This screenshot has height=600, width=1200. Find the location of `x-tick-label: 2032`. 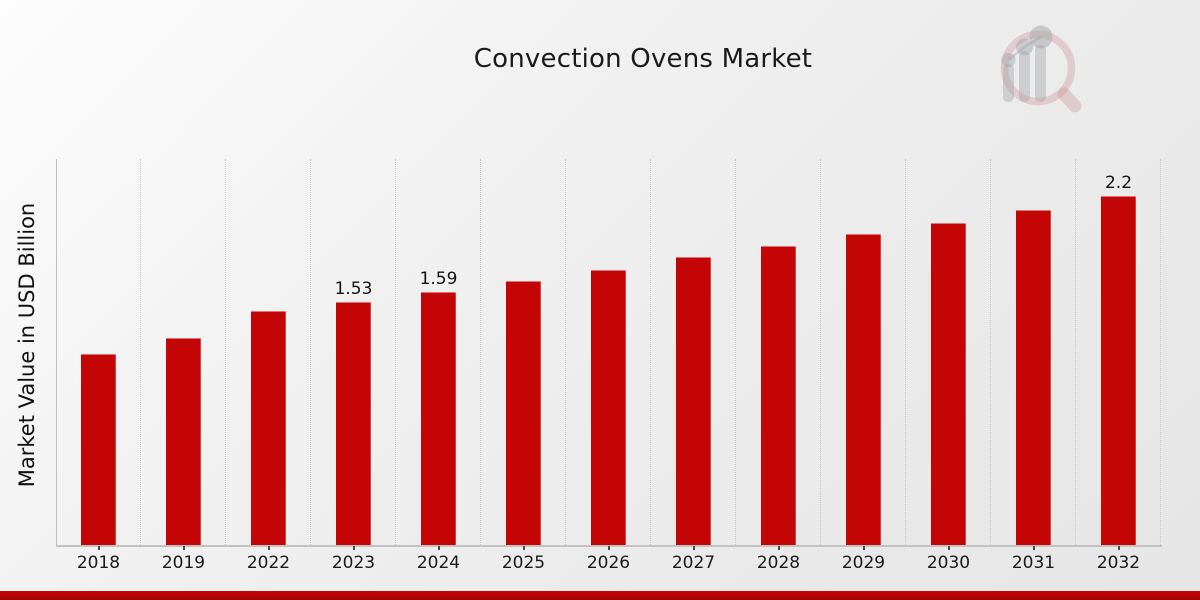

x-tick-label: 2032 is located at coordinates (1118, 563).